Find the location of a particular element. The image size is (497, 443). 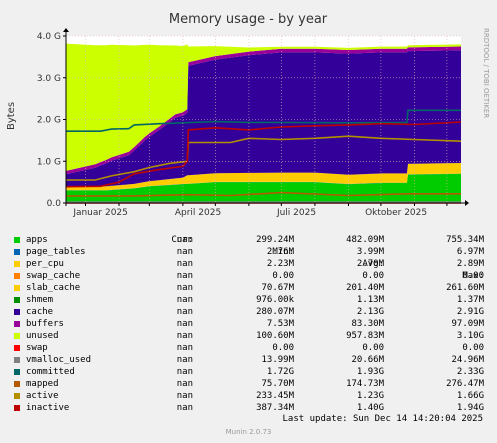

legend-min: 1.72G is located at coordinates (280, 372).